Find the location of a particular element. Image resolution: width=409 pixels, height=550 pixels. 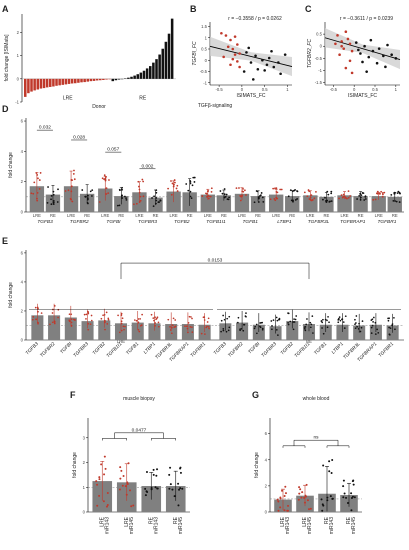

d-group-label: RE is located at coordinates (121, 215).